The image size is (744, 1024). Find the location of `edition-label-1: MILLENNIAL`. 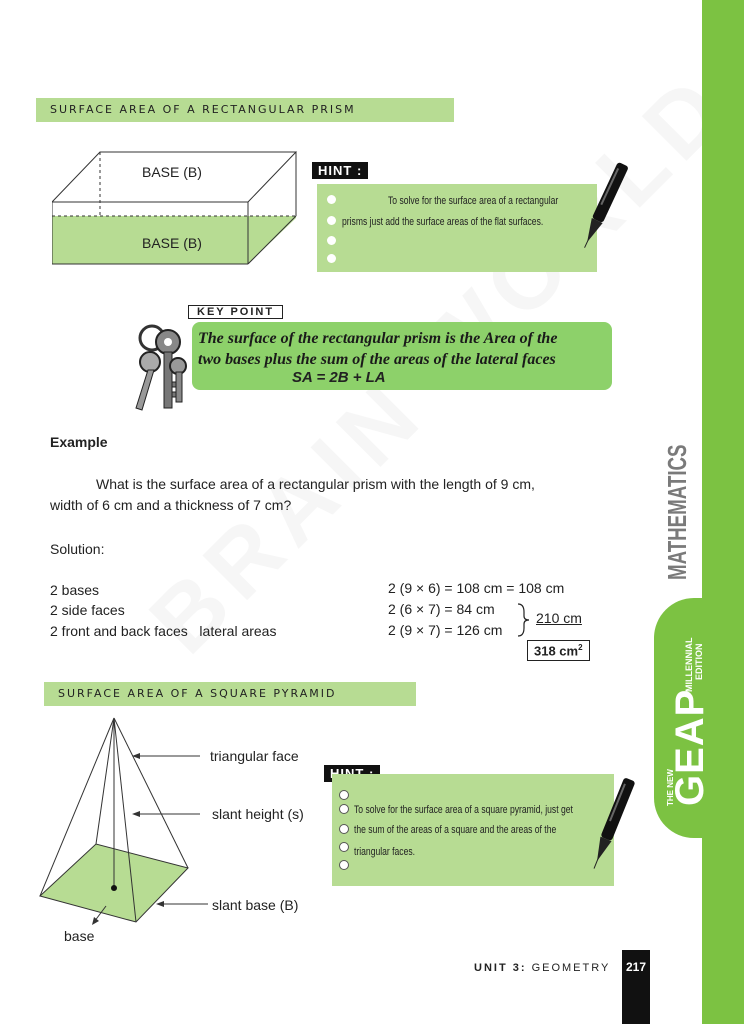

edition-label-1: MILLENNIAL is located at coordinates (689, 665).